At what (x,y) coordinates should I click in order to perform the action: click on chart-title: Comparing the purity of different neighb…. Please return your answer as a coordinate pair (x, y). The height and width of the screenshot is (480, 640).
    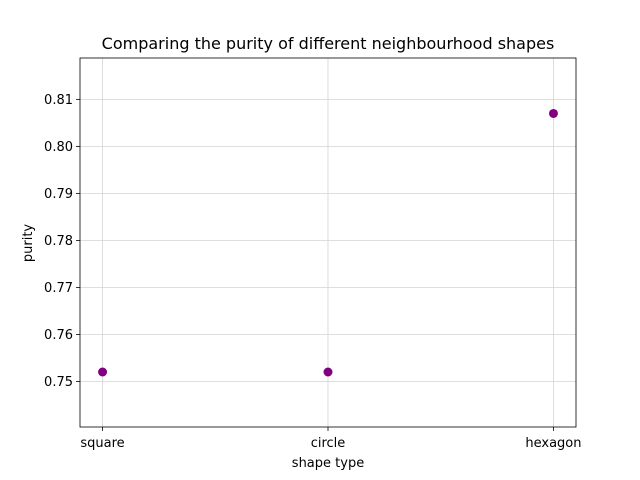
    Looking at the image, I should click on (328, 43).